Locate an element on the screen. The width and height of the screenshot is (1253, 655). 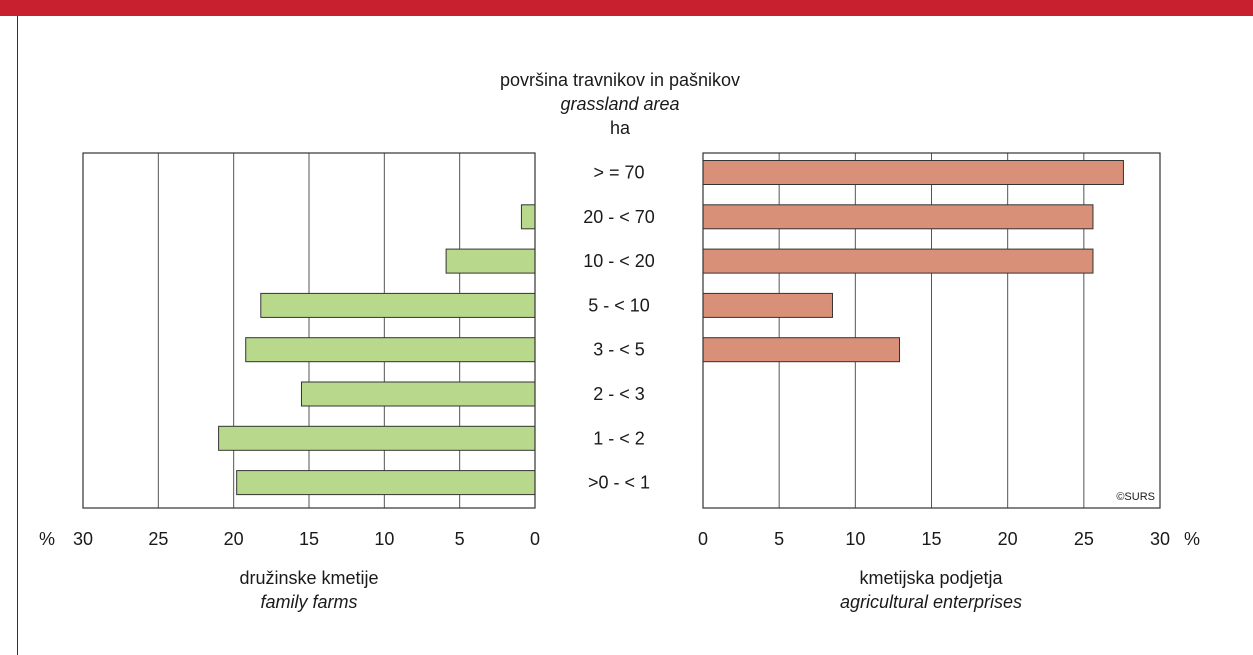
credit-label: ©SURS is located at coordinates (1135, 497).